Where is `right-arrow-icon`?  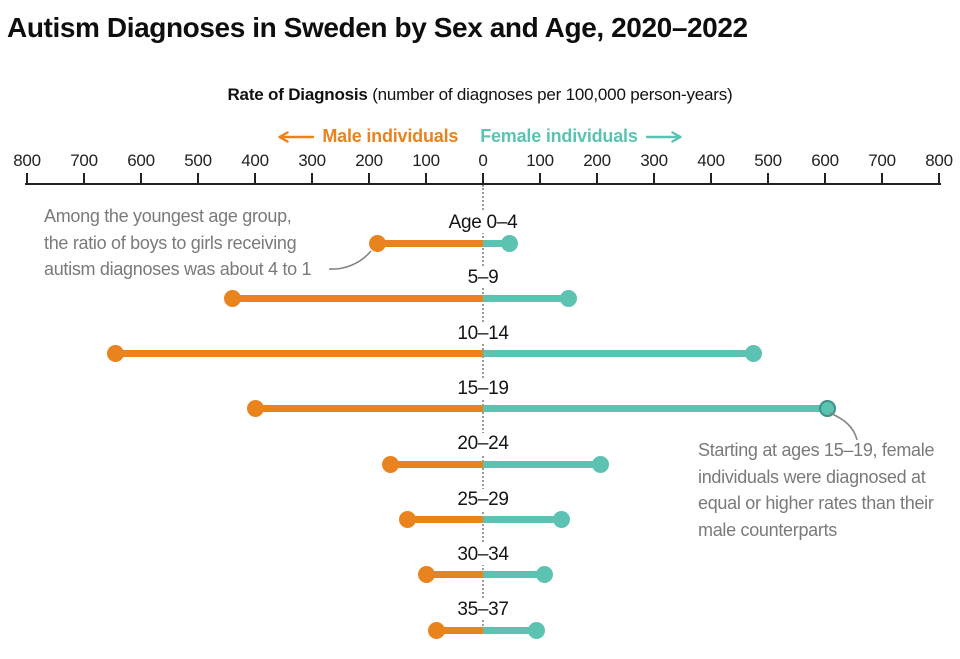 right-arrow-icon is located at coordinates (663, 136).